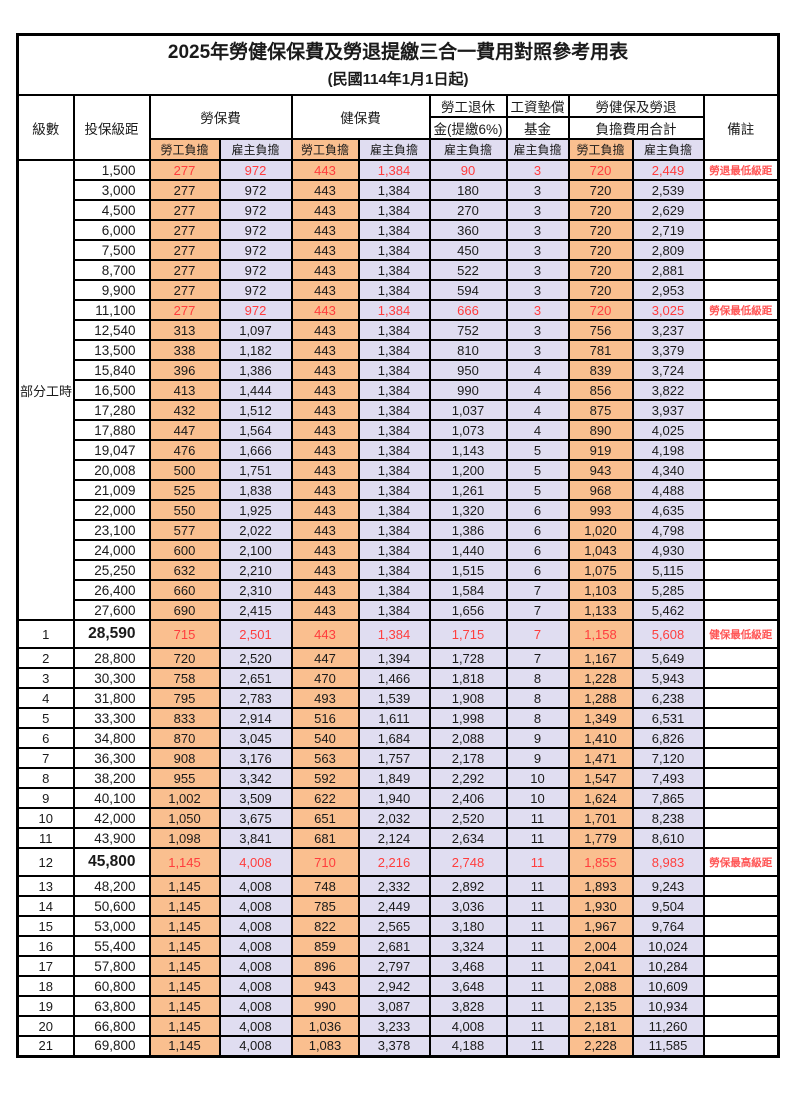 This screenshot has height=1120, width=791. What do you see at coordinates (111, 966) in the screenshot?
I see `bracket-cell: 57,800` at bounding box center [111, 966].